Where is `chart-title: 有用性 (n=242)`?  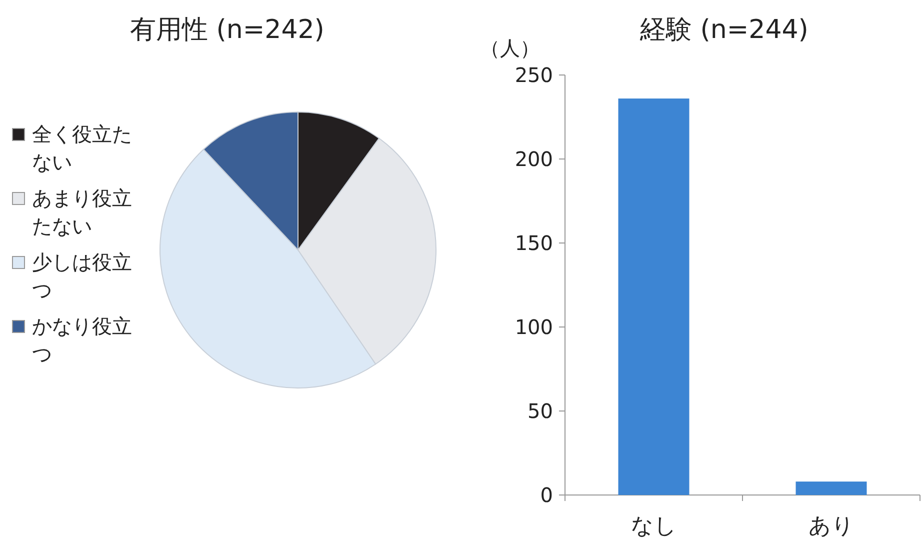
chart-title: 有用性 (n=242) is located at coordinates (227, 30).